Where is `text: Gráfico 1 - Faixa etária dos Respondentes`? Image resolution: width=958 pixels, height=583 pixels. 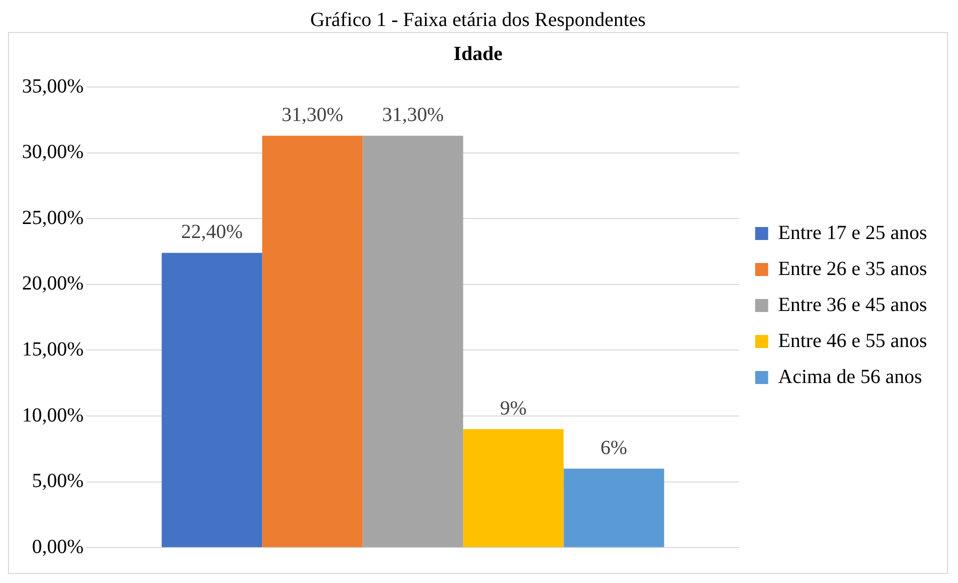 text: Gráfico 1 - Faixa etária dos Respondentes is located at coordinates (478, 20).